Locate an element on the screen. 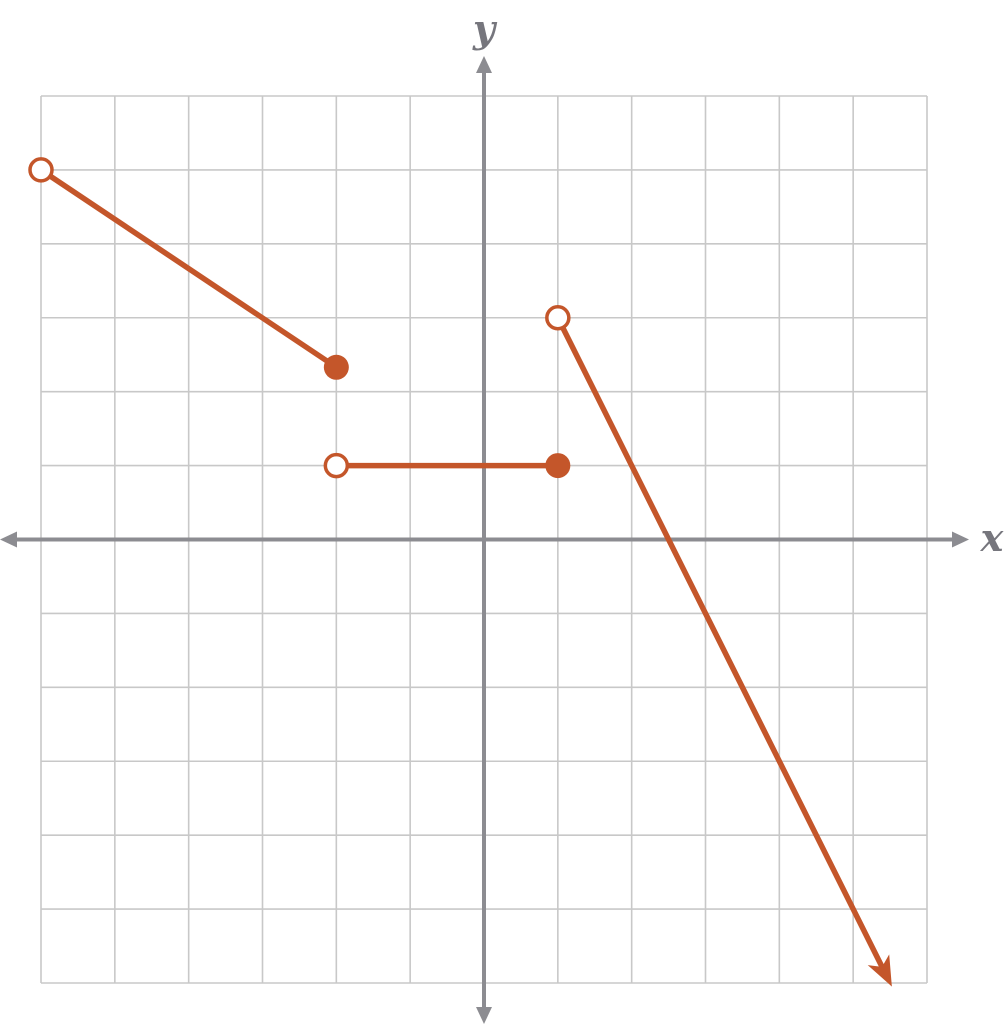 This screenshot has height=1024, width=1007. x-axis-label: x is located at coordinates (992, 537).